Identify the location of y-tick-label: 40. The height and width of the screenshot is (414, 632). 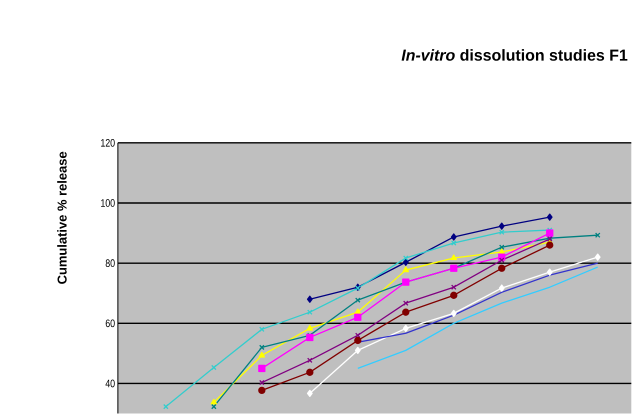
(110, 384).